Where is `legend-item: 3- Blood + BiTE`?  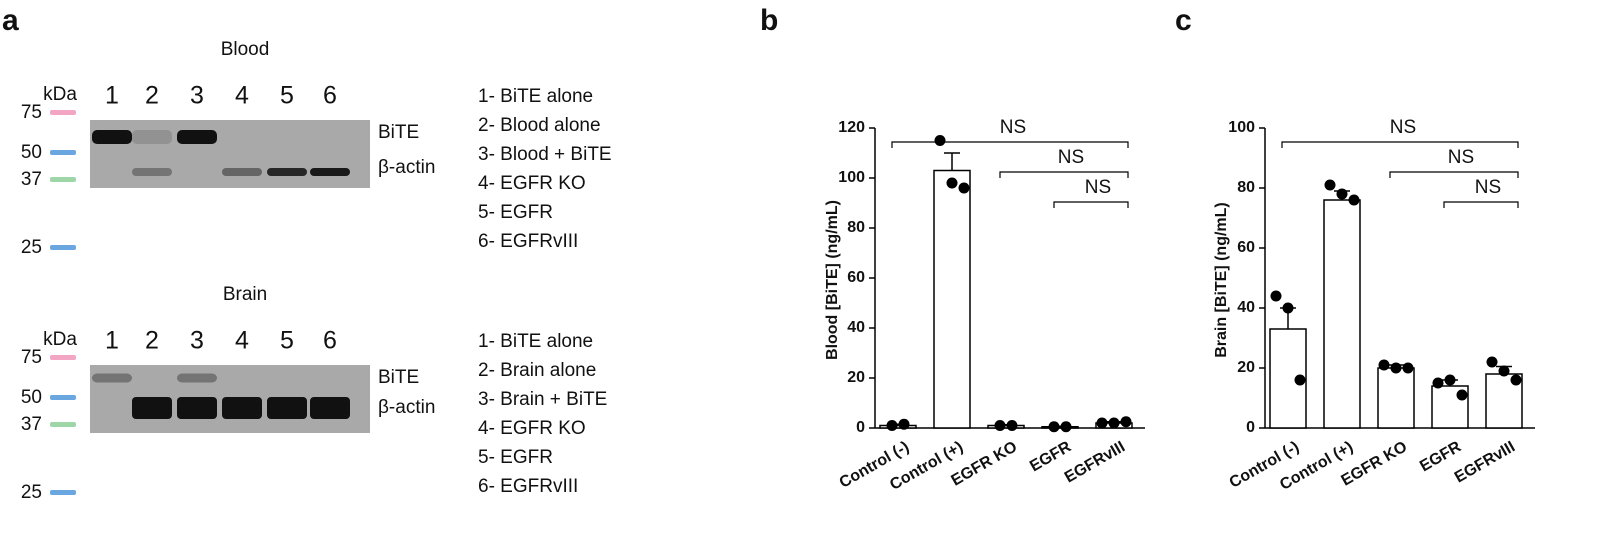
legend-item: 3- Blood + BiTE is located at coordinates (545, 154).